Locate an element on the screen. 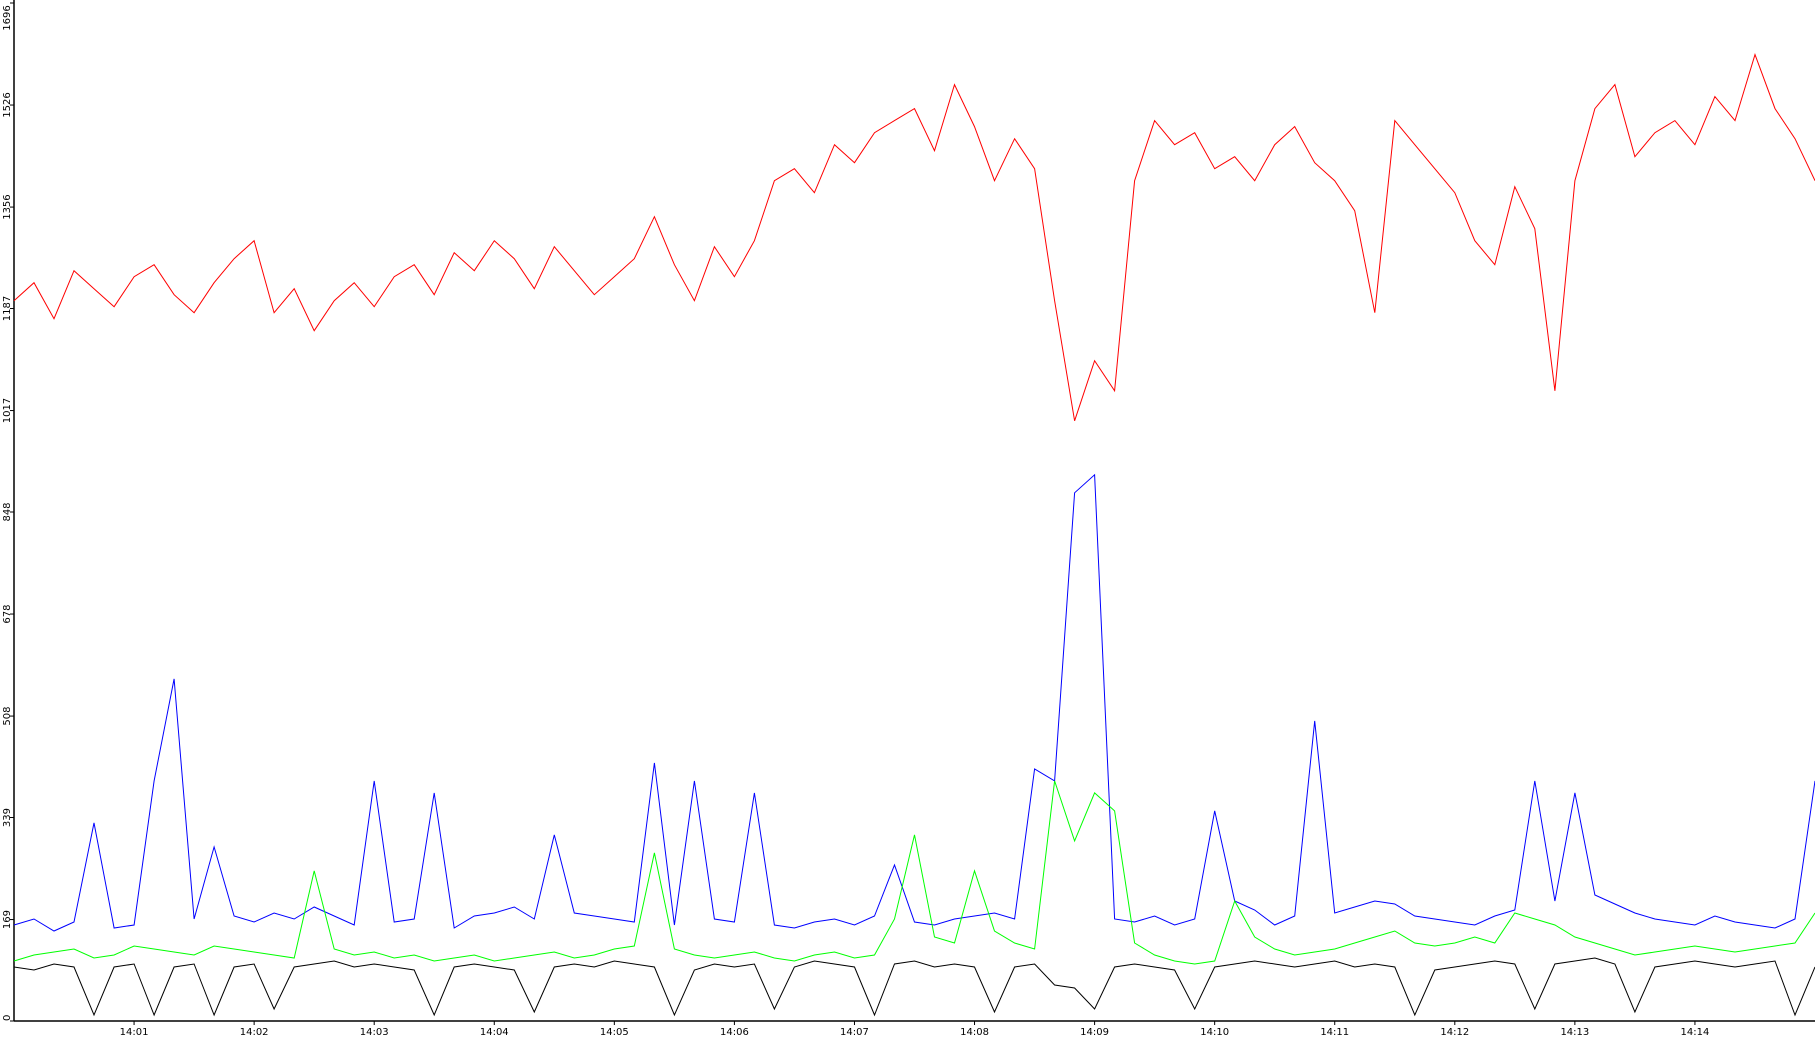 The image size is (1815, 1039). y-tick-label: 1187 is located at coordinates (7, 308).